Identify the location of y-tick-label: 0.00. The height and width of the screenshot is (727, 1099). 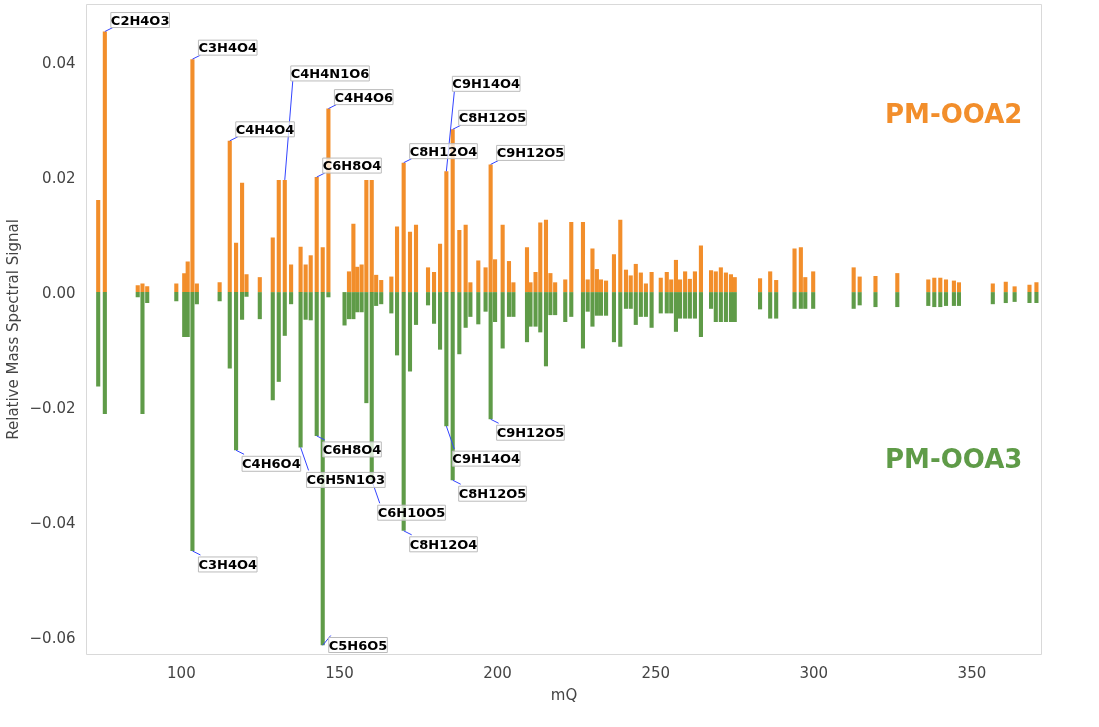
(59, 293).